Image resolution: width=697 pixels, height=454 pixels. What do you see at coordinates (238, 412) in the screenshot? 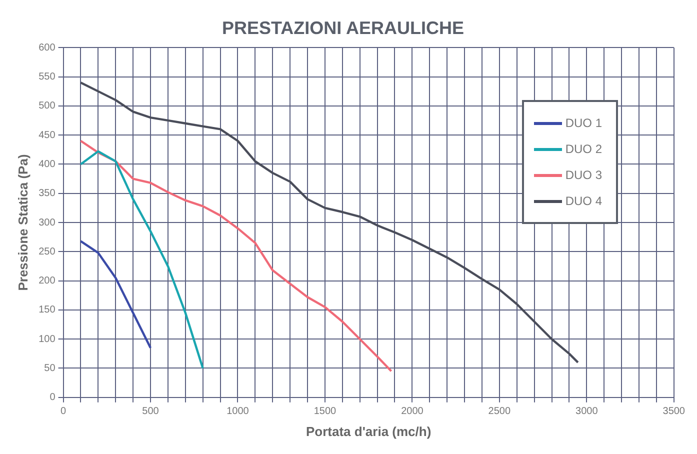
I see `x-tick-label: 1000` at bounding box center [238, 412].